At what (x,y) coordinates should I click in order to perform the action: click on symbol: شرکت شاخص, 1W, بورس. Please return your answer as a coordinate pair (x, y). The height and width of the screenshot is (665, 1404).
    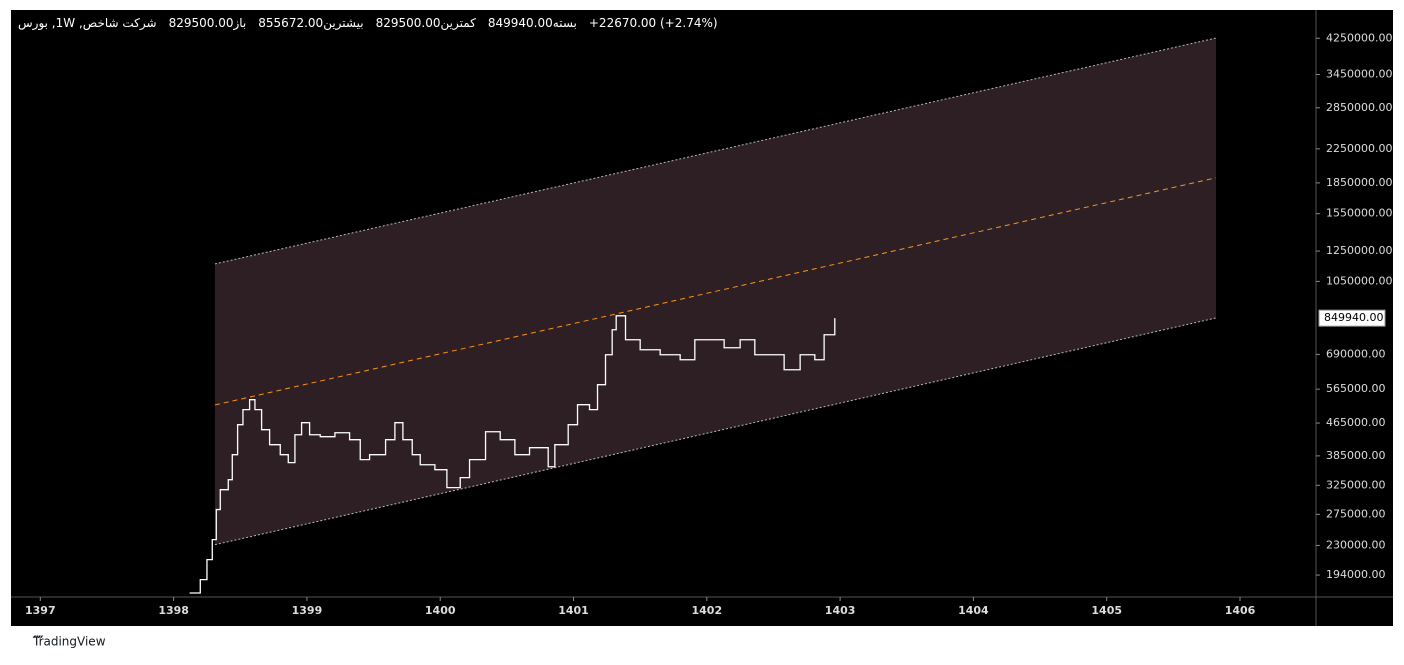
    Looking at the image, I should click on (87, 23).